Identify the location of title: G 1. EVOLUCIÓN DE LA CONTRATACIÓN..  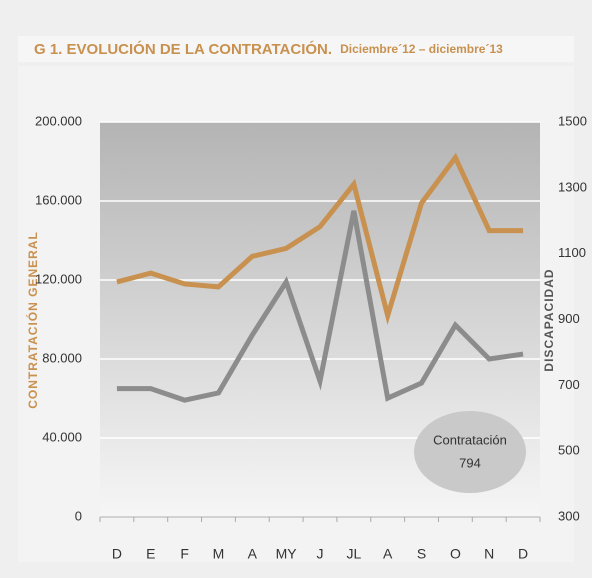
(183, 49).